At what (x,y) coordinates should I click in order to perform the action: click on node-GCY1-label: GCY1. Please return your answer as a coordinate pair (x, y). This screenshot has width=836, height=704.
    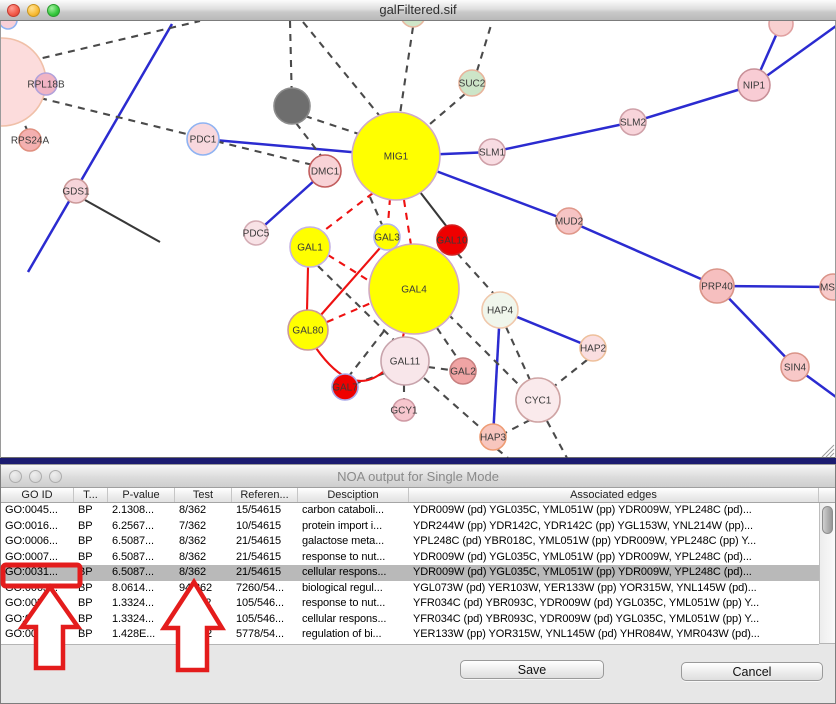
    Looking at the image, I should click on (404, 411).